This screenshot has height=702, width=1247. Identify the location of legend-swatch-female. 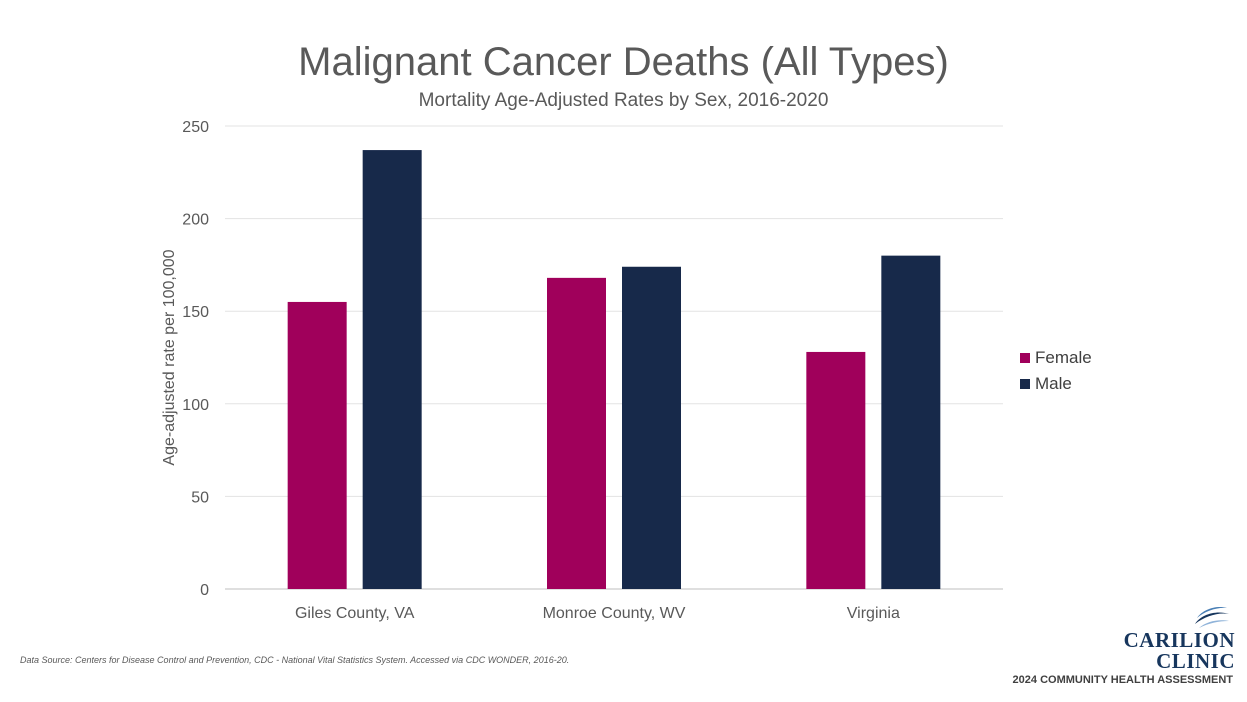
(1025, 358).